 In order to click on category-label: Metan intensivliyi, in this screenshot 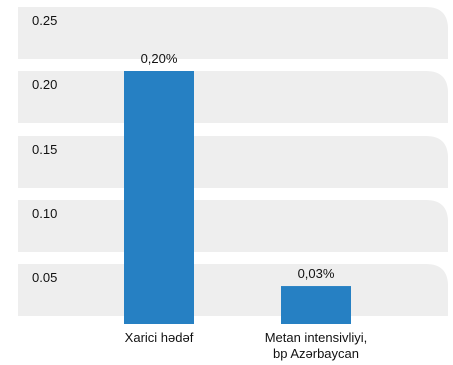, I will do `click(316, 337)`.